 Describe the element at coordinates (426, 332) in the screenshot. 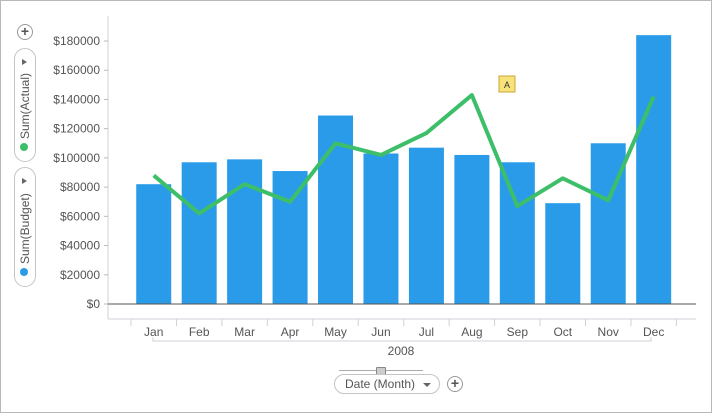

I see `x-tick-label: Jul` at that location.